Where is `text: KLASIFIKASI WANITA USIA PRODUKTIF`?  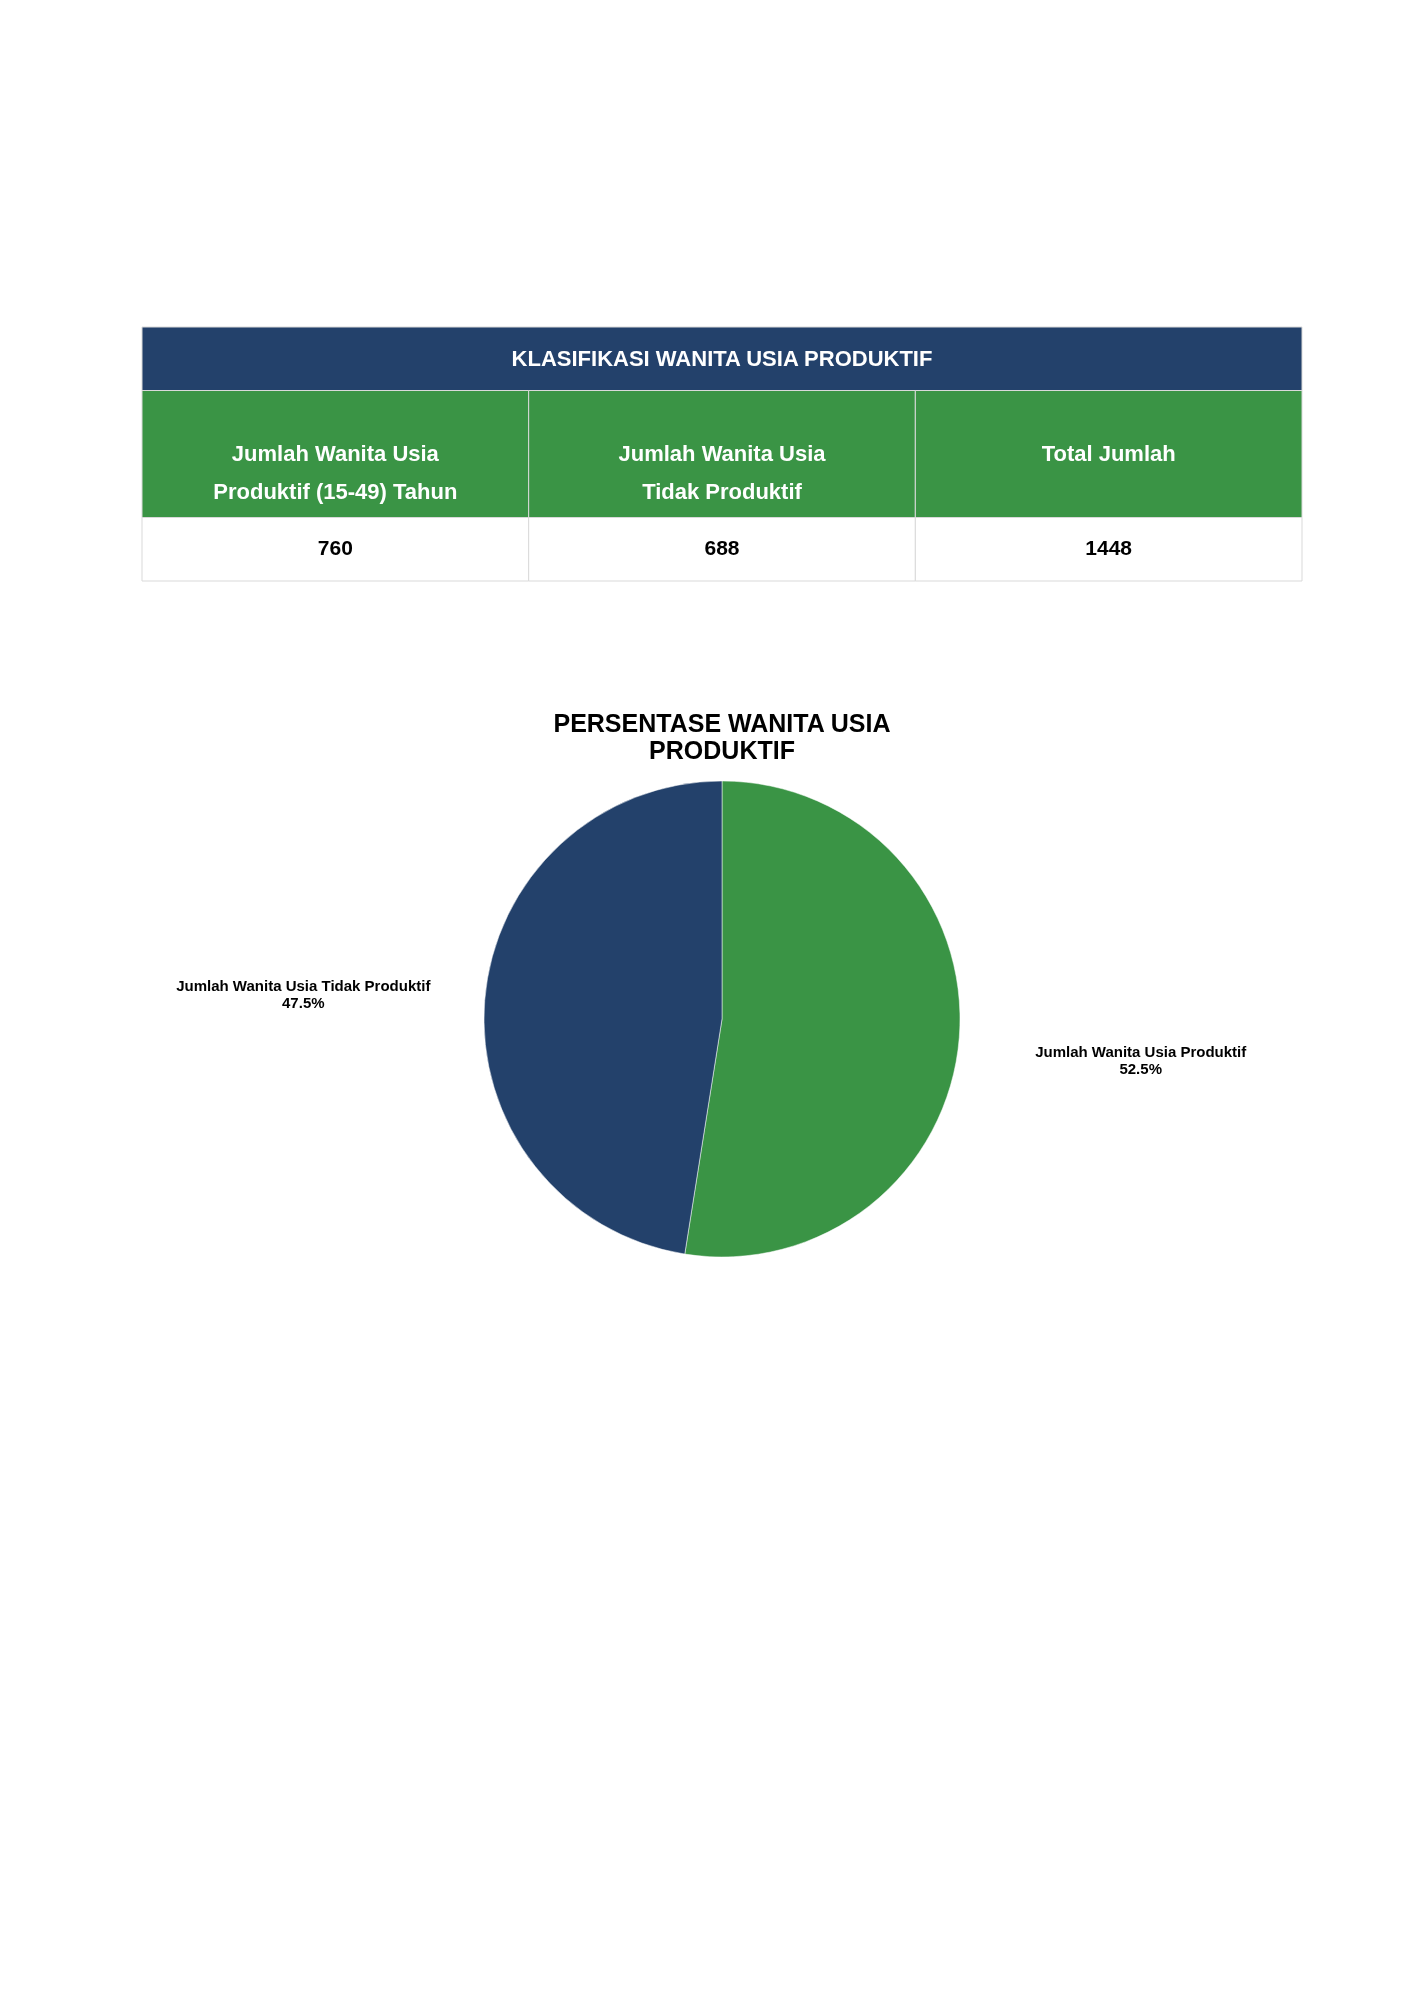 text: KLASIFIKASI WANITA USIA PRODUKTIF is located at coordinates (722, 358).